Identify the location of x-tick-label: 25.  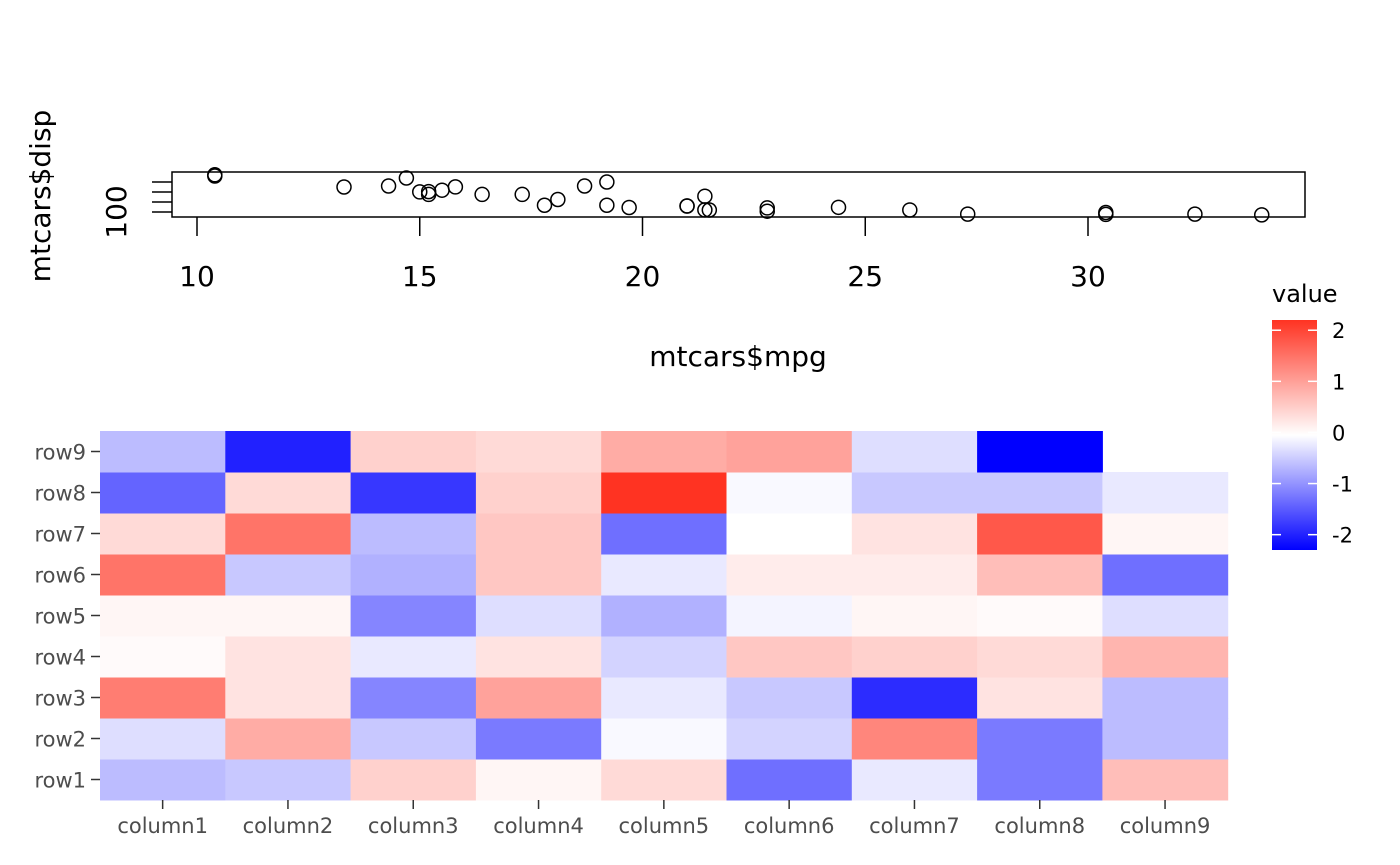
(865, 276).